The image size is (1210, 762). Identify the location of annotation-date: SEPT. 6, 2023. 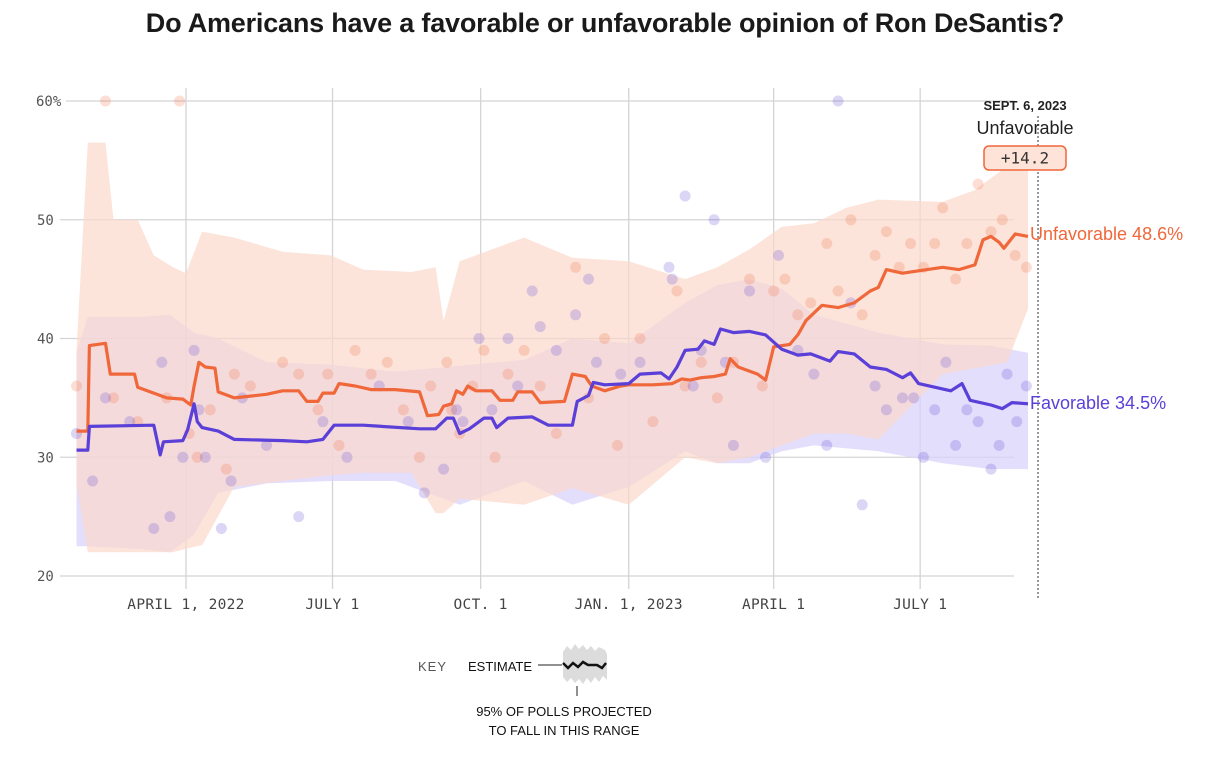
(1024, 105).